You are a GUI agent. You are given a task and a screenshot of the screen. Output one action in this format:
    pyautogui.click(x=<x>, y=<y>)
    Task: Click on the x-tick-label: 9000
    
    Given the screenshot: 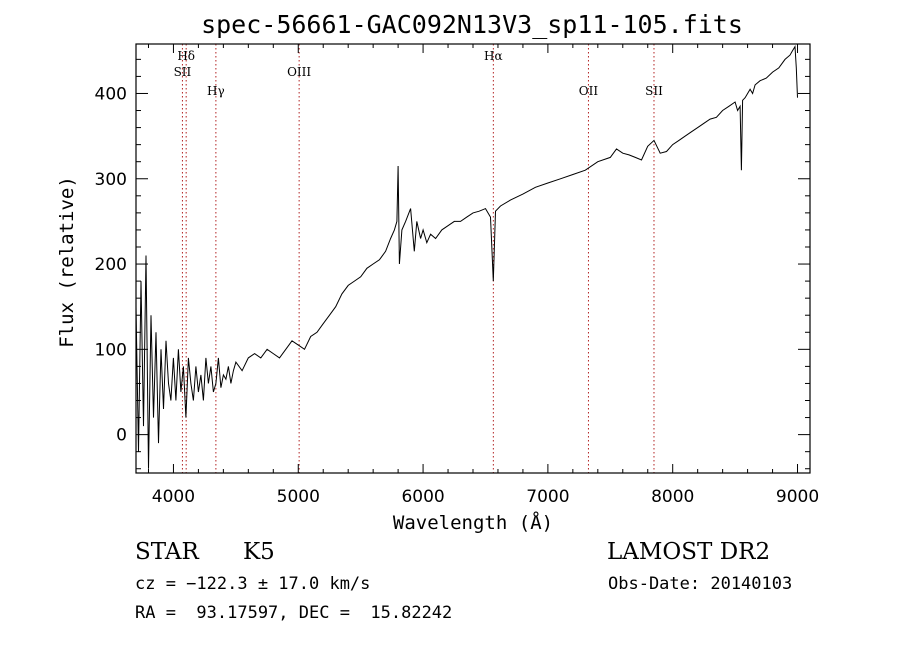 What is the action you would take?
    pyautogui.click(x=797, y=497)
    